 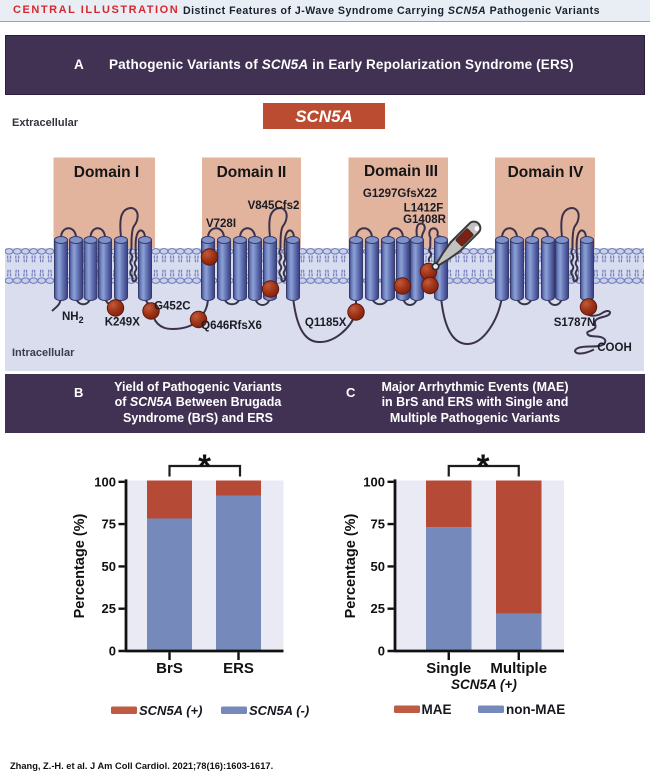 I want to click on svg-text: S1787N, so click(x=575, y=323).